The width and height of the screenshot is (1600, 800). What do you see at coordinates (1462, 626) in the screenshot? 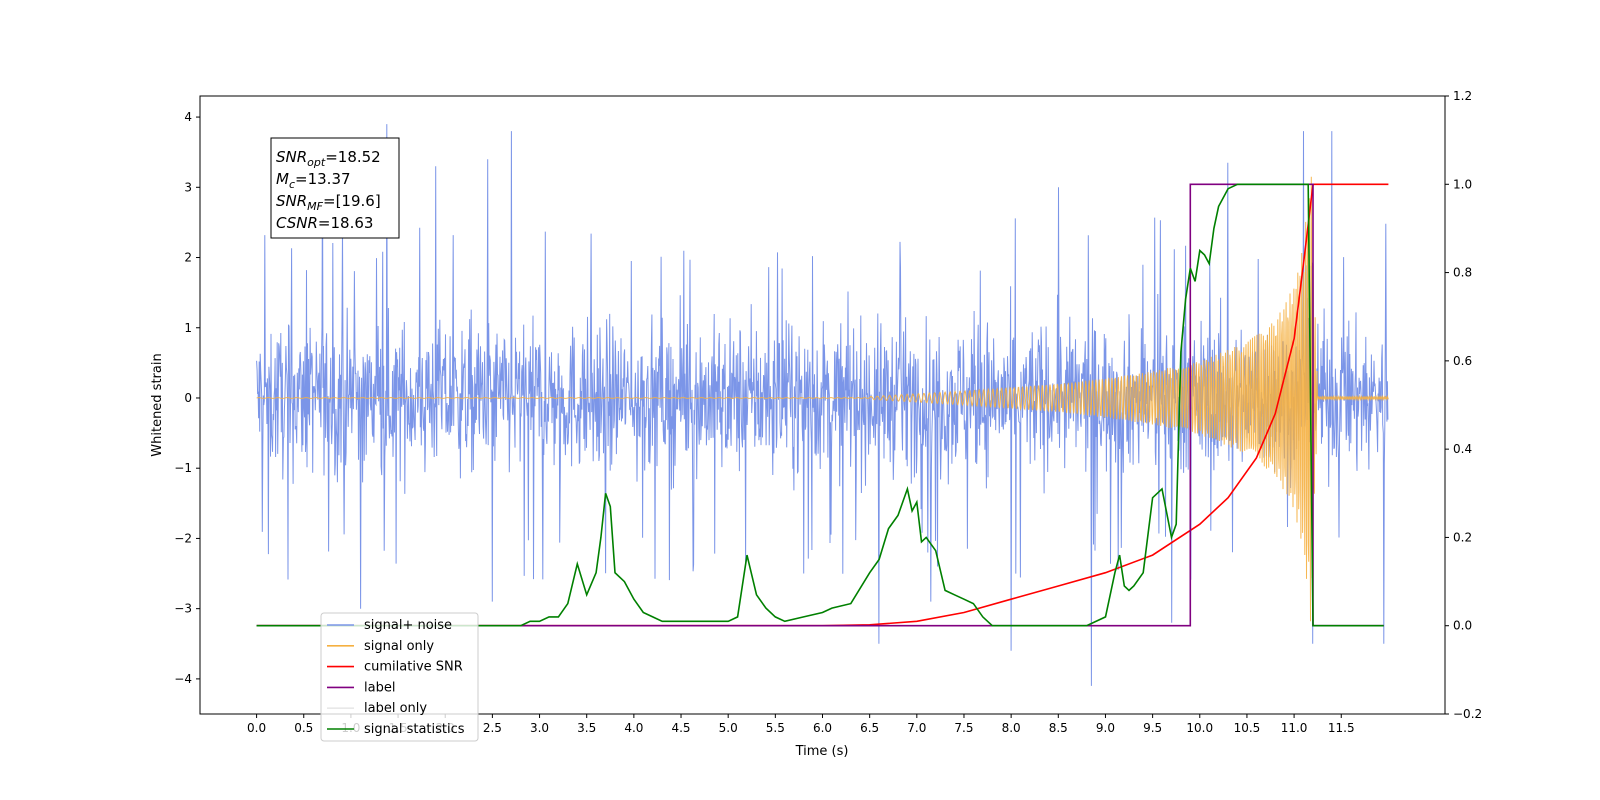
I see `y2-tick-label: 0.0` at bounding box center [1462, 626].